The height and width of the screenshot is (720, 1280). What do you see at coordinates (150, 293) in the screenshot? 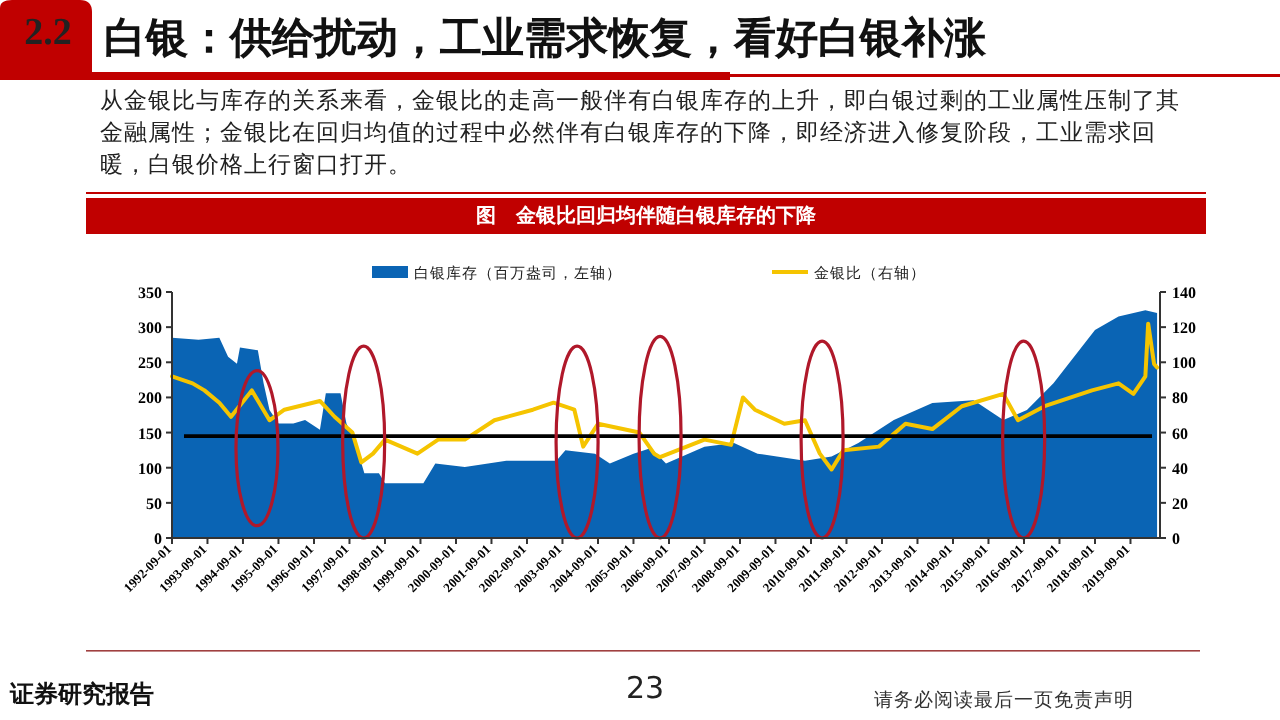
I see `y-tick-label: 350` at bounding box center [150, 293].